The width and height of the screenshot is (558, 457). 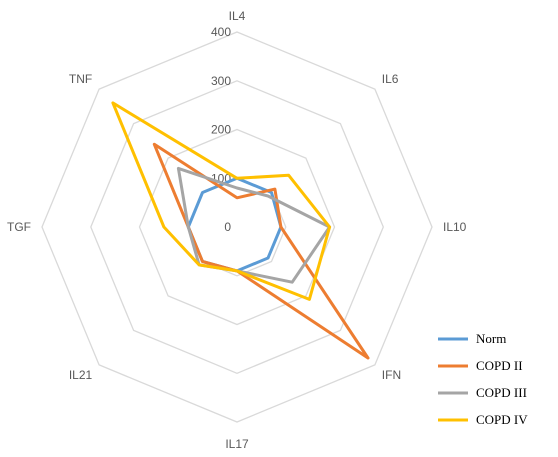 I want to click on axis-label-ifn: IFN, so click(x=391, y=375).